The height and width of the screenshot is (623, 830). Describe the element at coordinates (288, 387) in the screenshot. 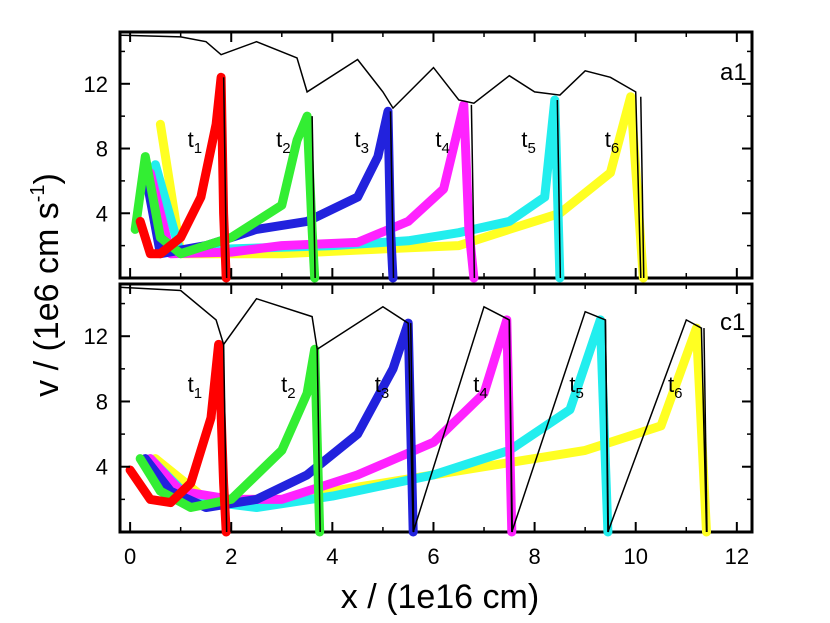

I see `time-label-t2-c1: t2` at that location.